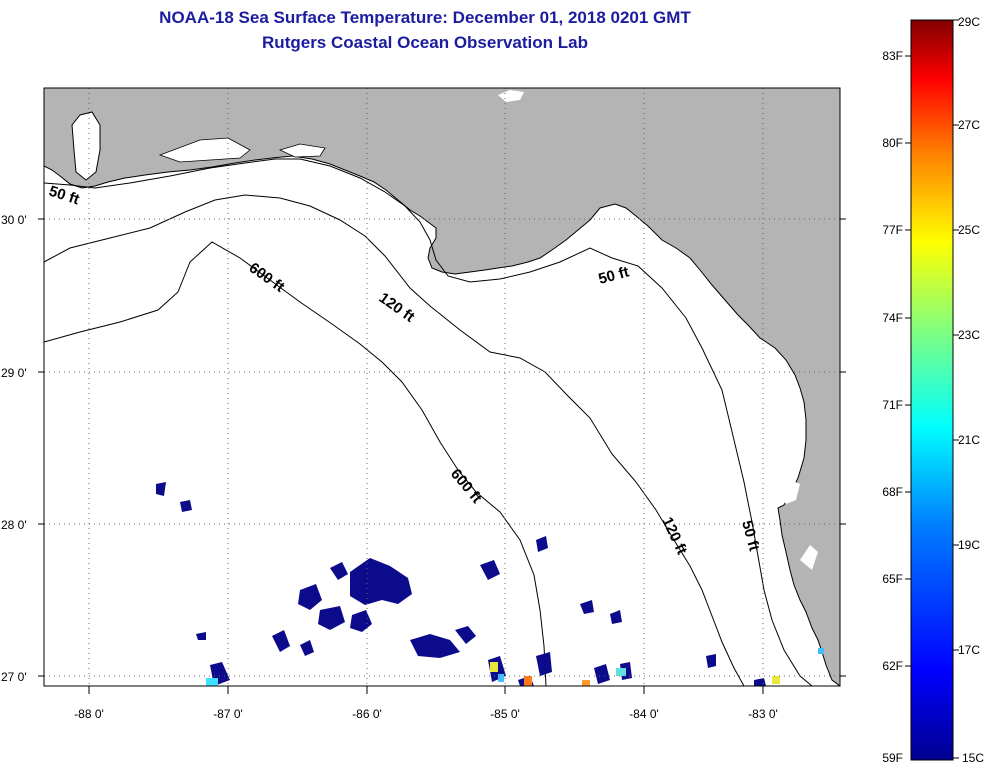 The height and width of the screenshot is (770, 992). What do you see at coordinates (14, 373) in the screenshot?
I see `lat-label: 29 0'` at bounding box center [14, 373].